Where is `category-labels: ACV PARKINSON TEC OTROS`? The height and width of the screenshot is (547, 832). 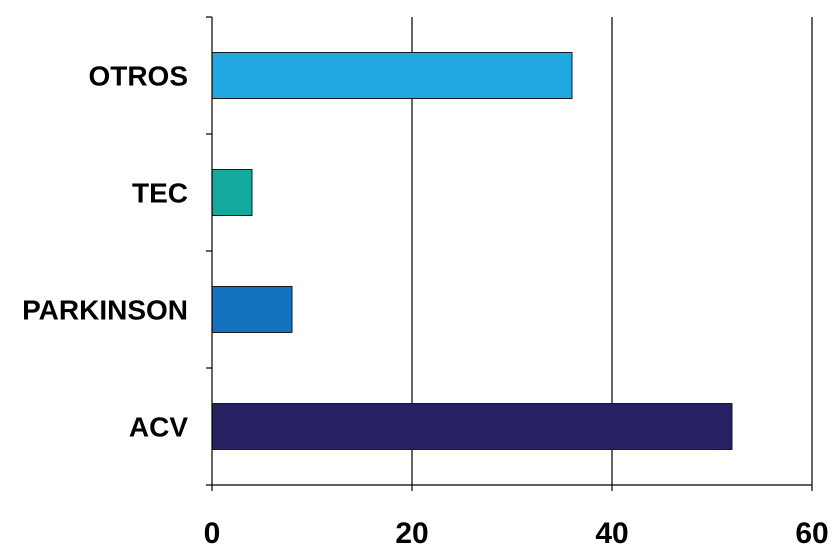 category-labels: ACV PARKINSON TEC OTROS is located at coordinates (105, 252).